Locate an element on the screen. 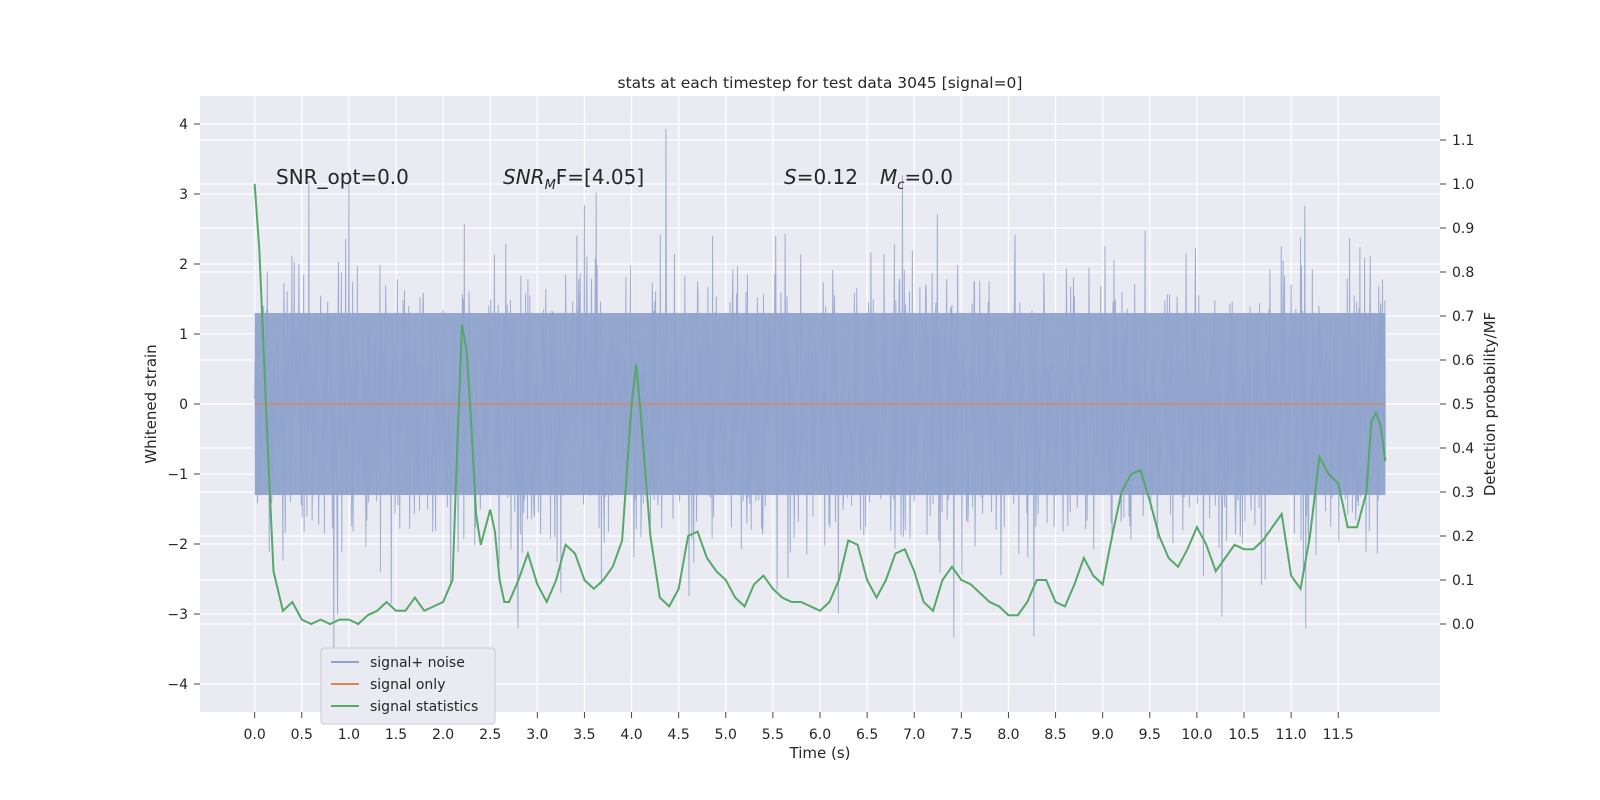  x-tick-label-20: 10.0 is located at coordinates (1196, 735).